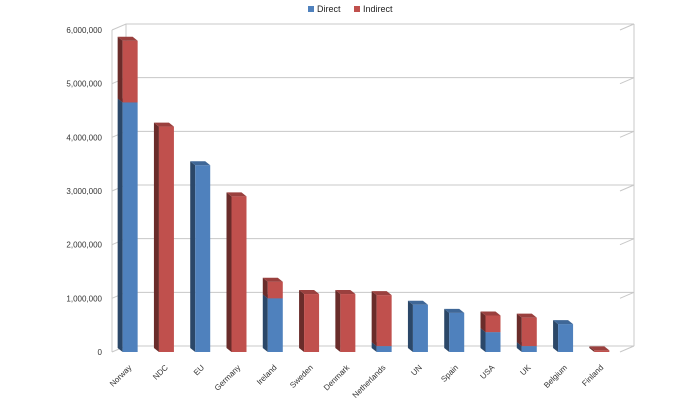 This screenshot has height=410, width=696. What do you see at coordinates (592, 375) in the screenshot?
I see `x-category-label: Finland` at bounding box center [592, 375].